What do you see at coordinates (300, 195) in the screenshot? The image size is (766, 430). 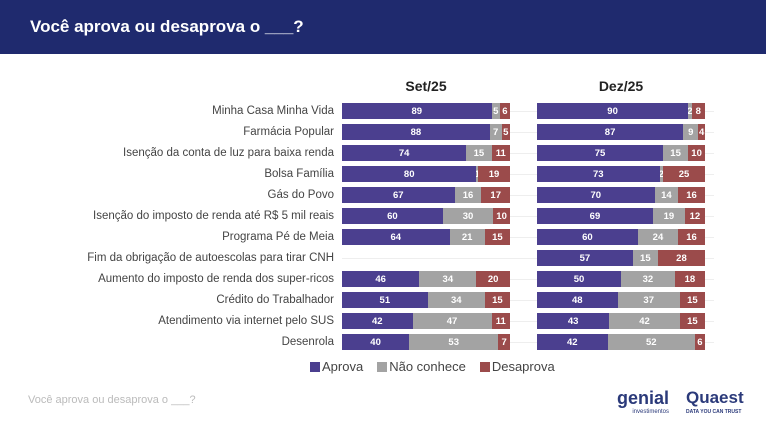 I see `category-label: Gás do Povo` at bounding box center [300, 195].